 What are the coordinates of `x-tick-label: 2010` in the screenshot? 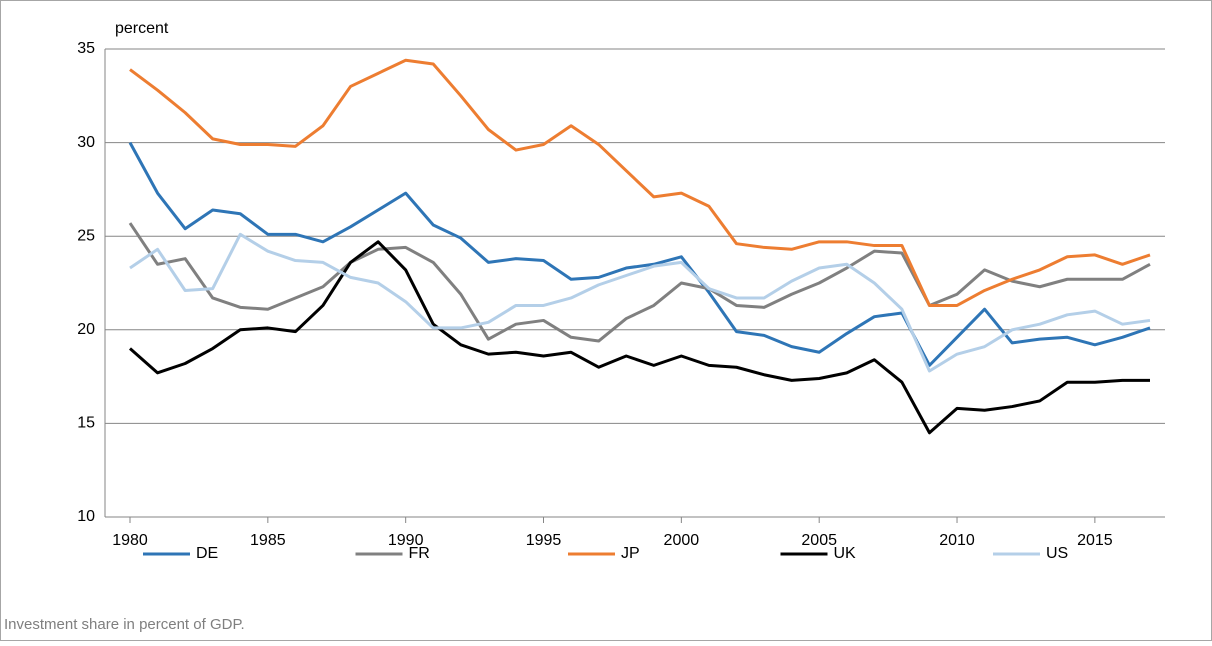 It's located at (957, 540).